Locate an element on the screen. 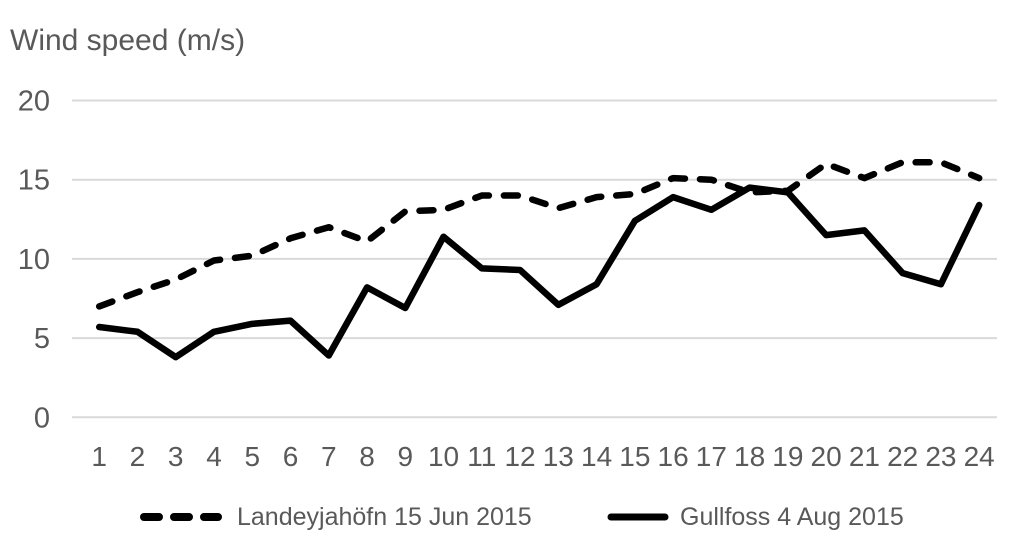  x-tick-label-23: 23 is located at coordinates (940, 456).